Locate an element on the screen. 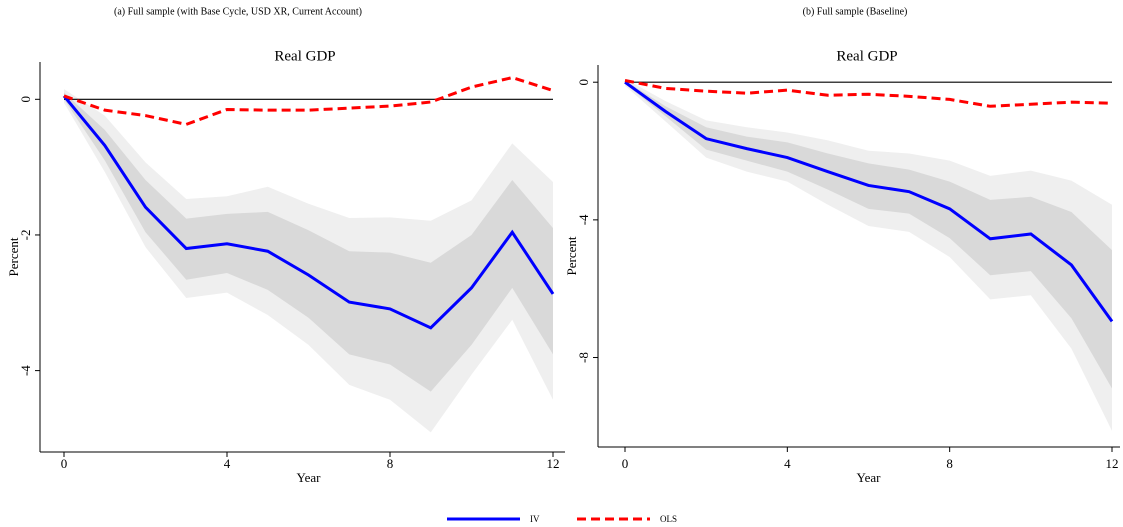 The height and width of the screenshot is (527, 1123). legend-label: OLS is located at coordinates (668, 519).